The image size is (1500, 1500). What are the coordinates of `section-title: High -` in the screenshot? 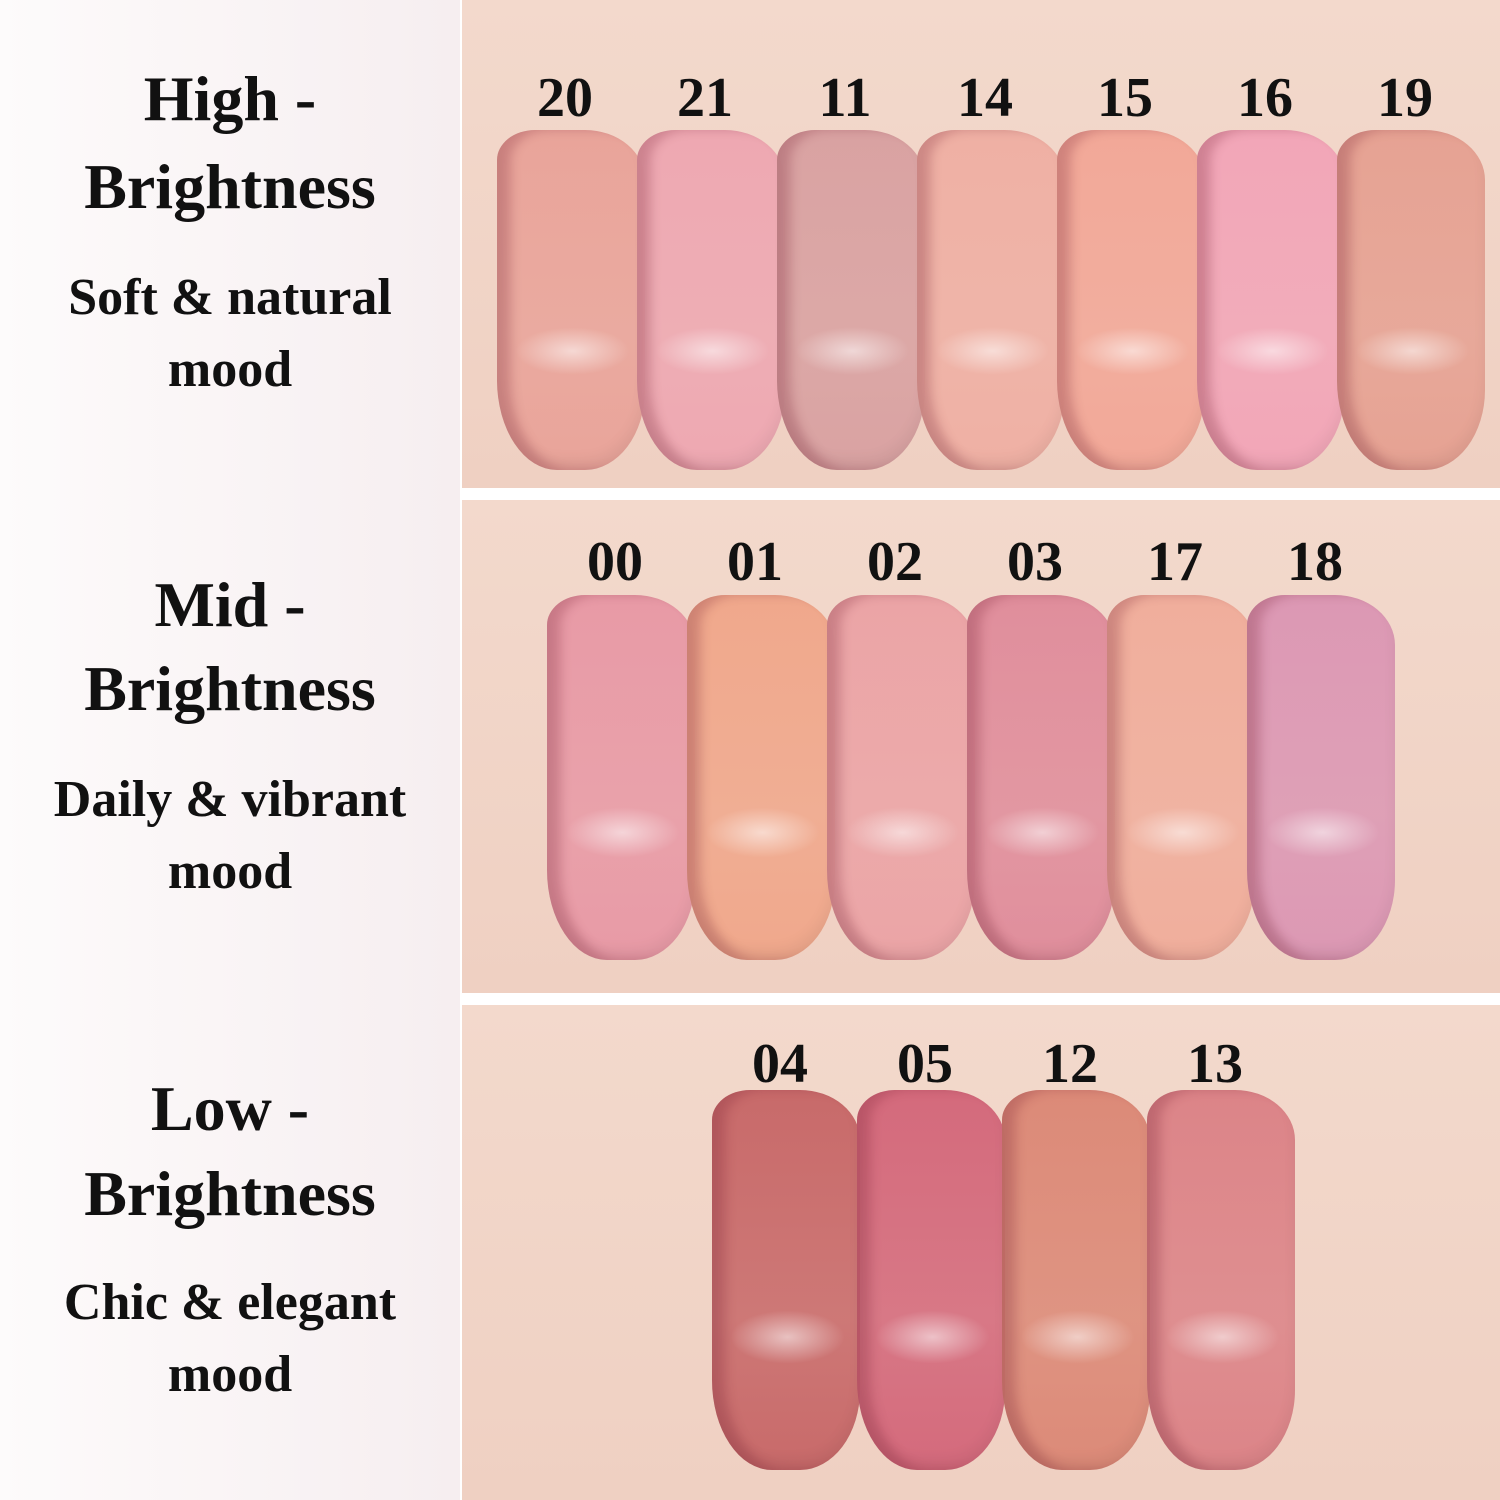 It's located at (230, 98).